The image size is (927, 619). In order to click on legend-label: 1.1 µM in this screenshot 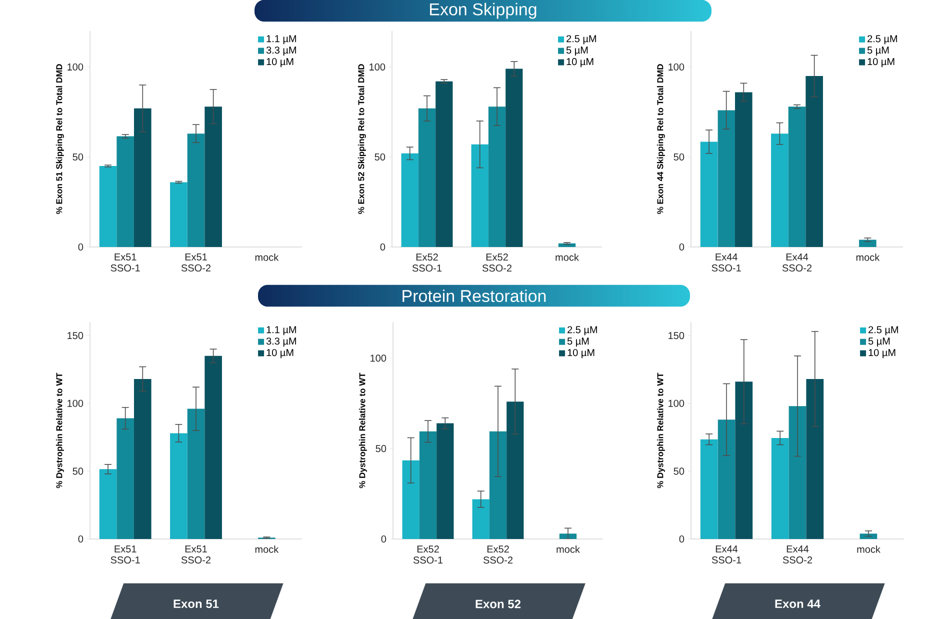, I will do `click(281, 39)`.